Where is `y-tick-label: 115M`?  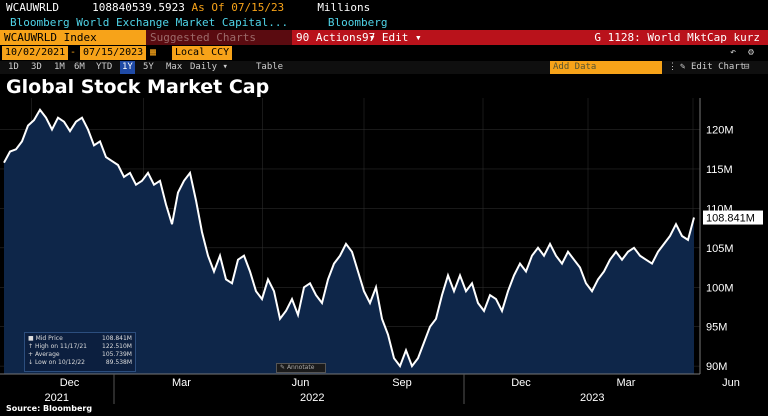
y-tick-label: 115M is located at coordinates (719, 170).